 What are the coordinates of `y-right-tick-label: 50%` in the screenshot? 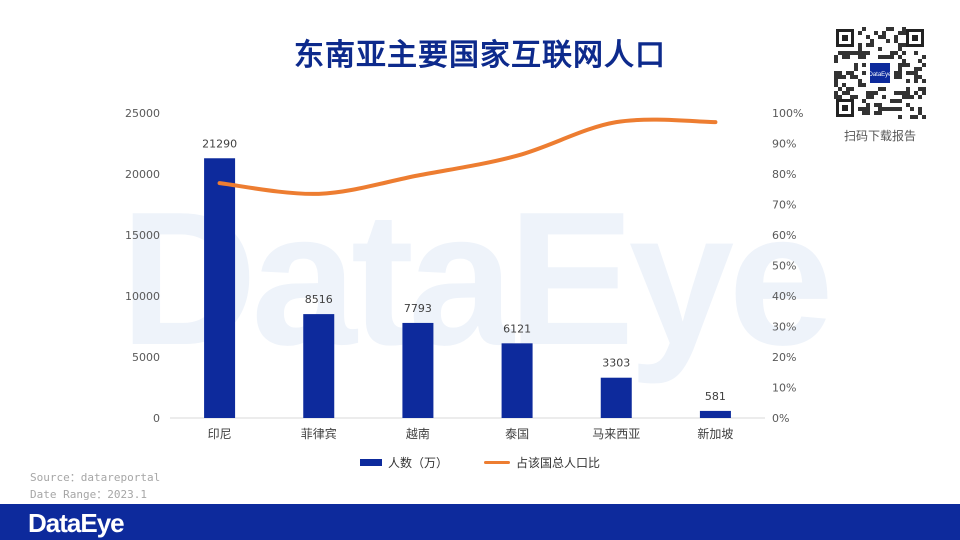 It's located at (784, 266).